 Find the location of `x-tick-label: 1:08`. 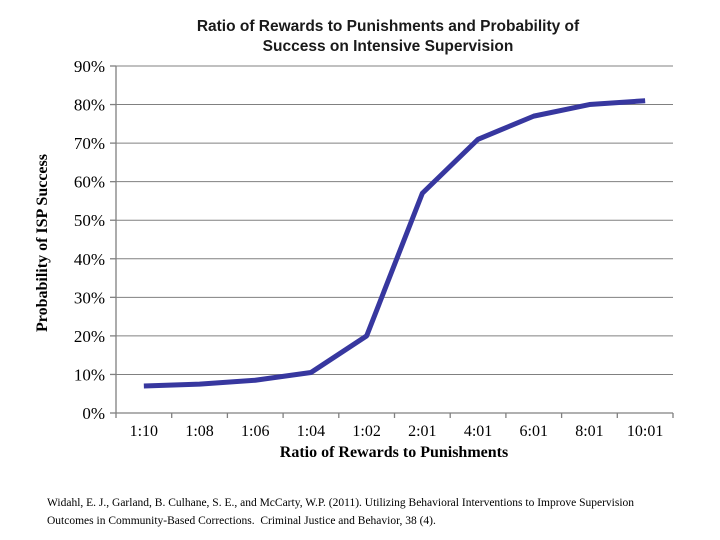

x-tick-label: 1:08 is located at coordinates (199, 431).